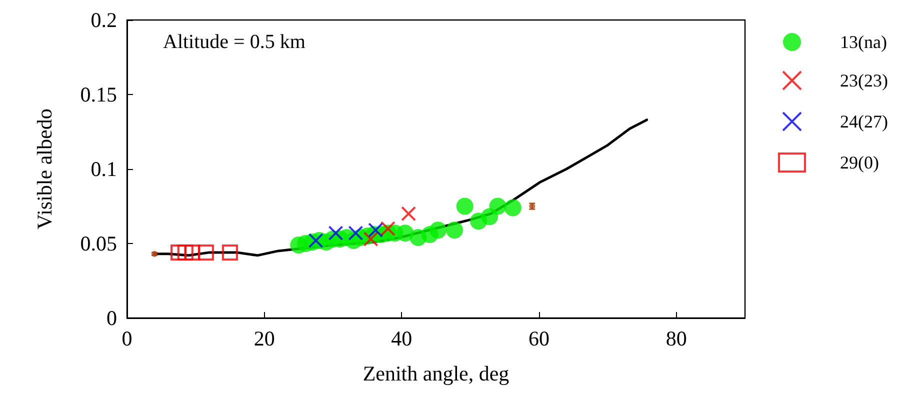 The height and width of the screenshot is (405, 913). I want to click on y-axis-title: Visible albedo, so click(44, 169).